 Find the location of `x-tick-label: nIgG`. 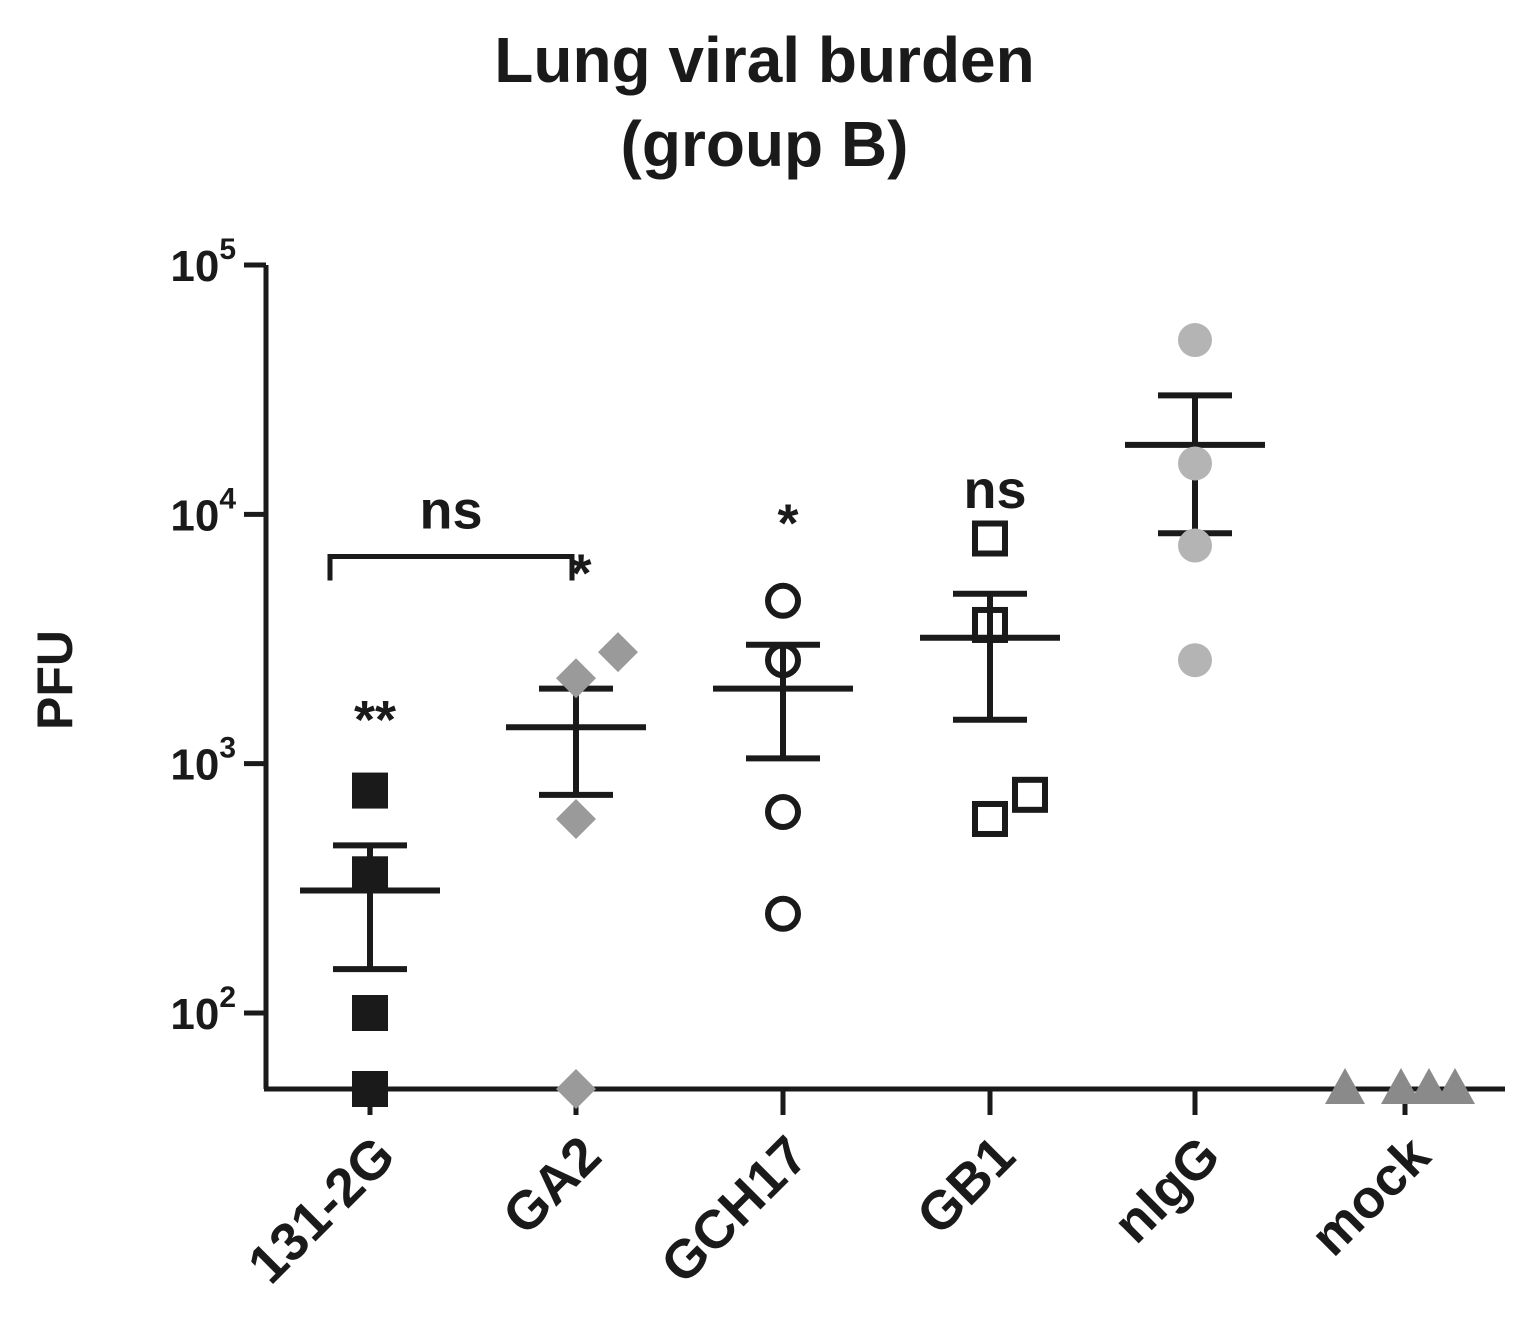

x-tick-label: nIgG is located at coordinates (1166, 1189).